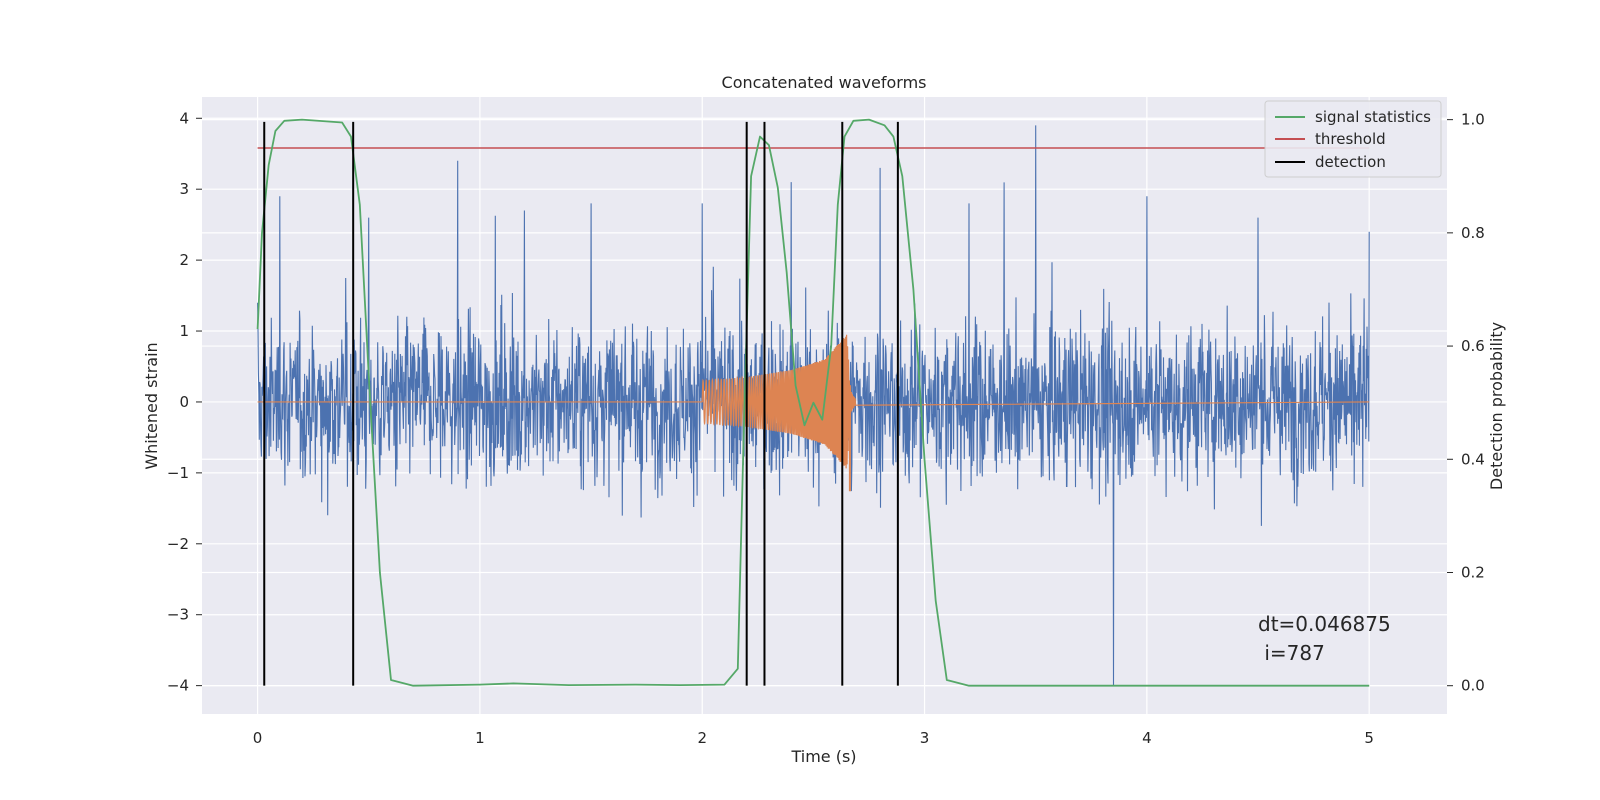 This screenshot has height=800, width=1600. I want to click on x-tick-label: 2, so click(702, 738).